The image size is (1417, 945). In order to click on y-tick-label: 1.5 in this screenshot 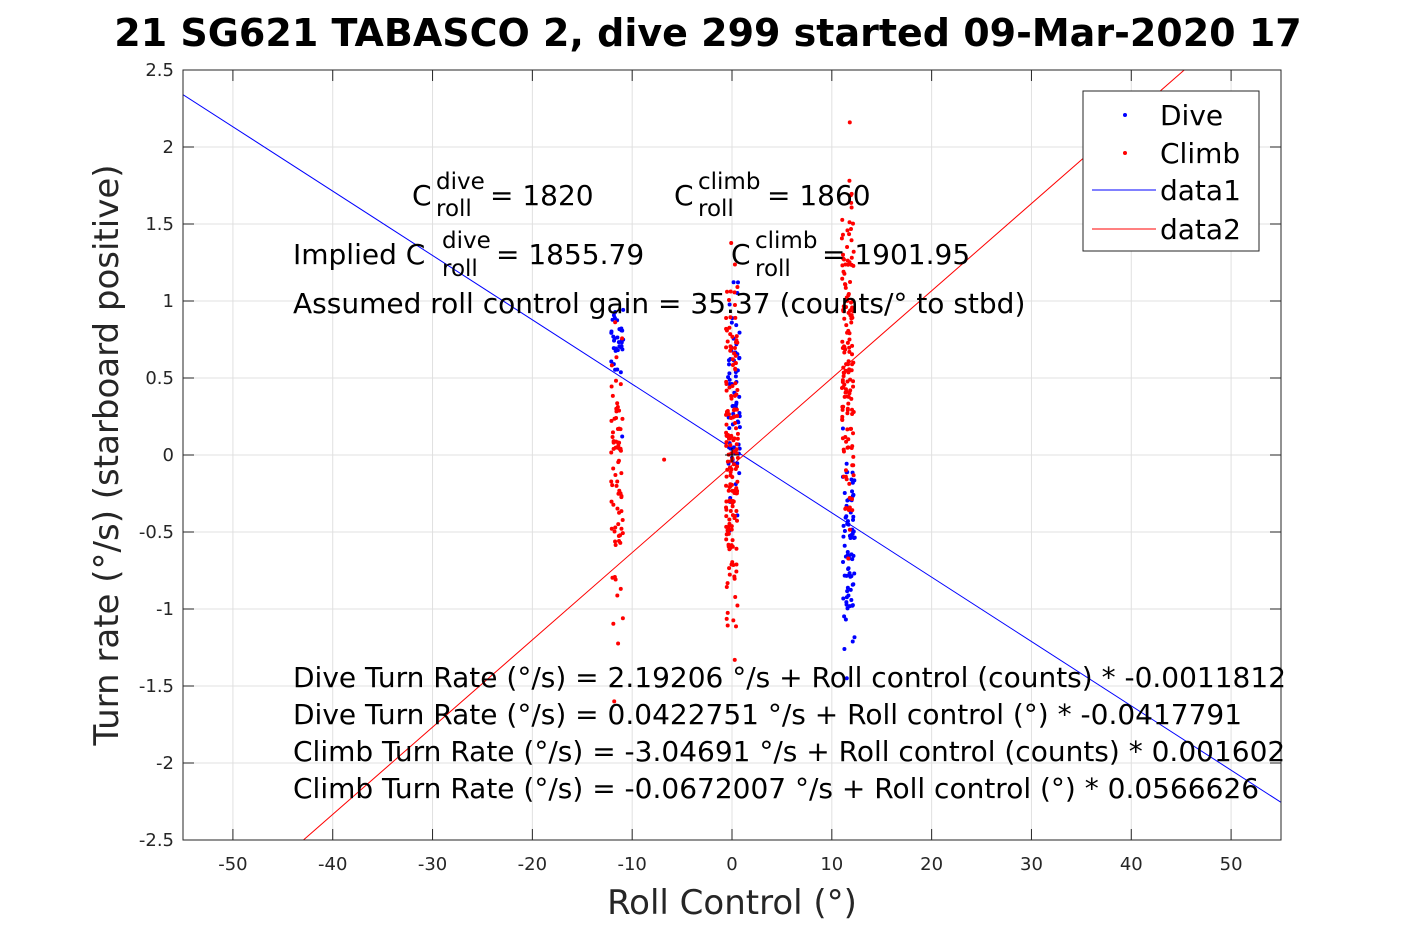, I will do `click(159, 224)`.